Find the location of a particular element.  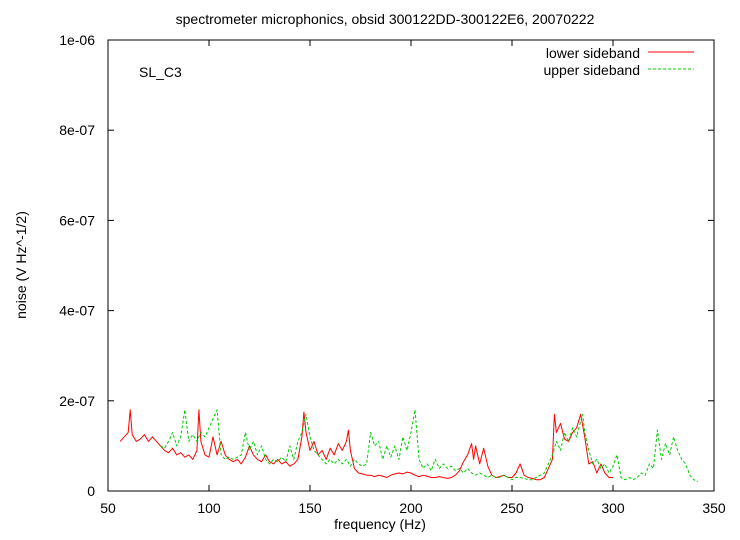

legend-label-upper: upper sideband is located at coordinates (591, 70).